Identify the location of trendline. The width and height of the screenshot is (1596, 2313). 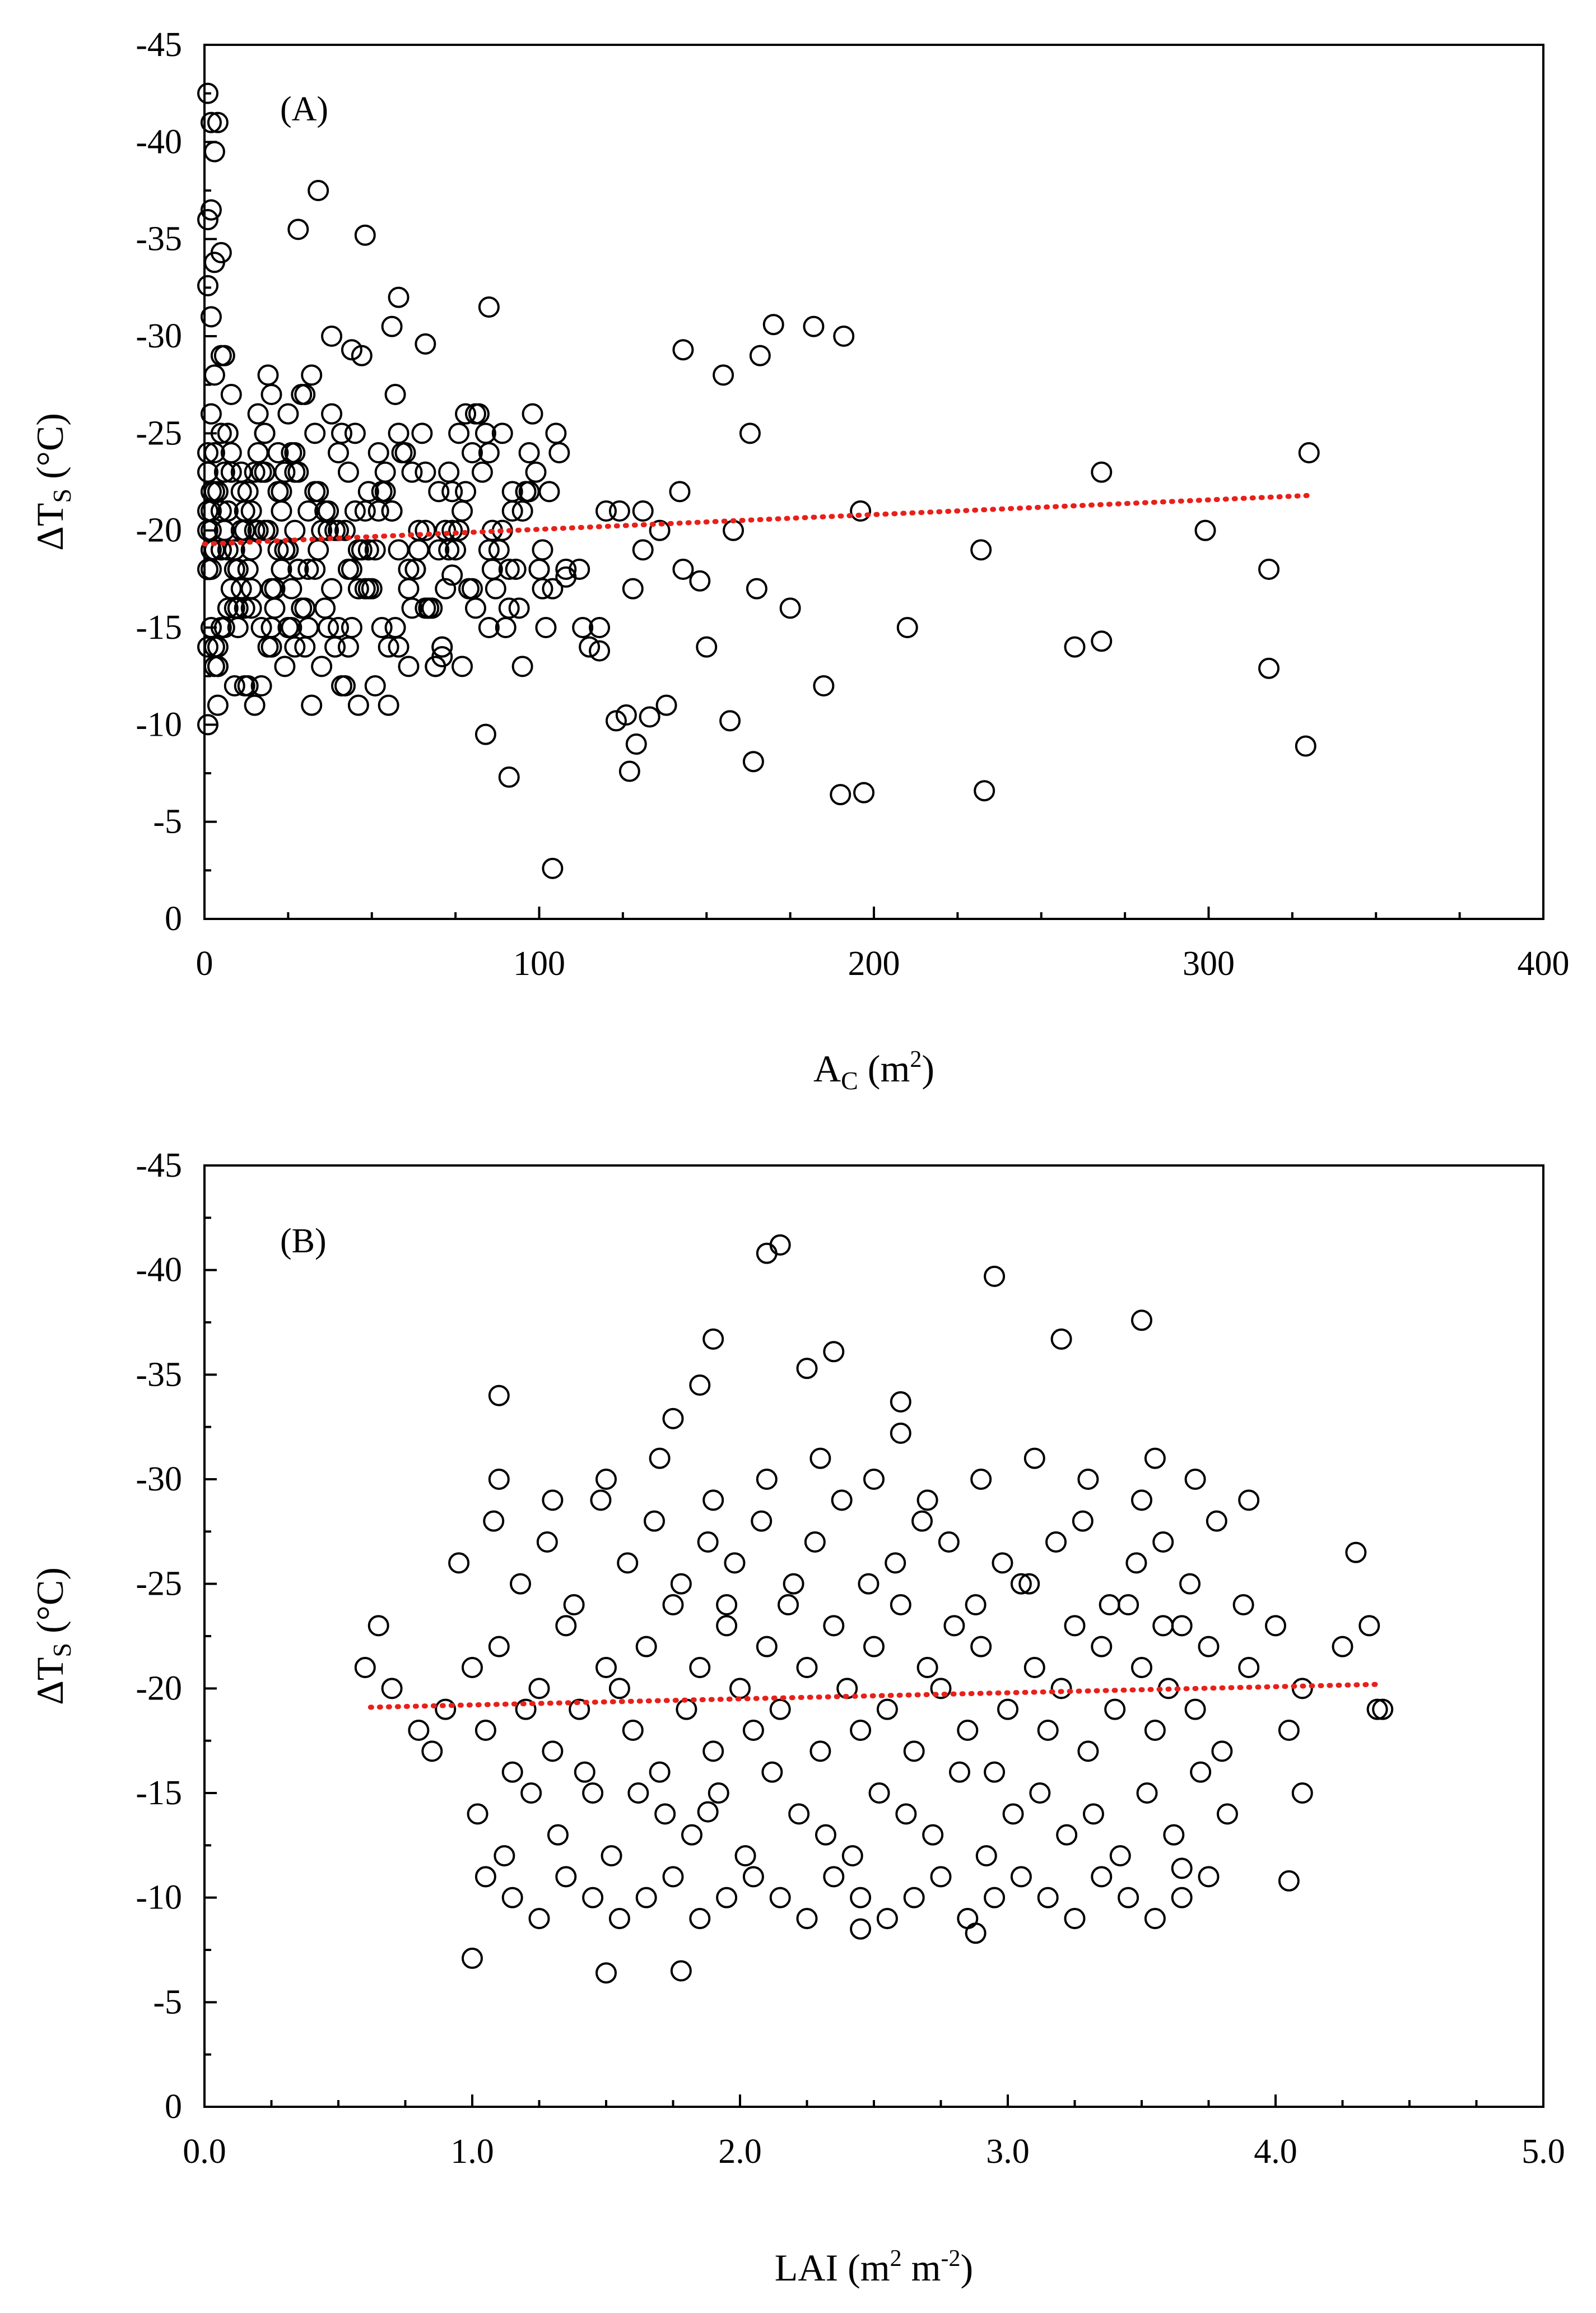
(876, 1696).